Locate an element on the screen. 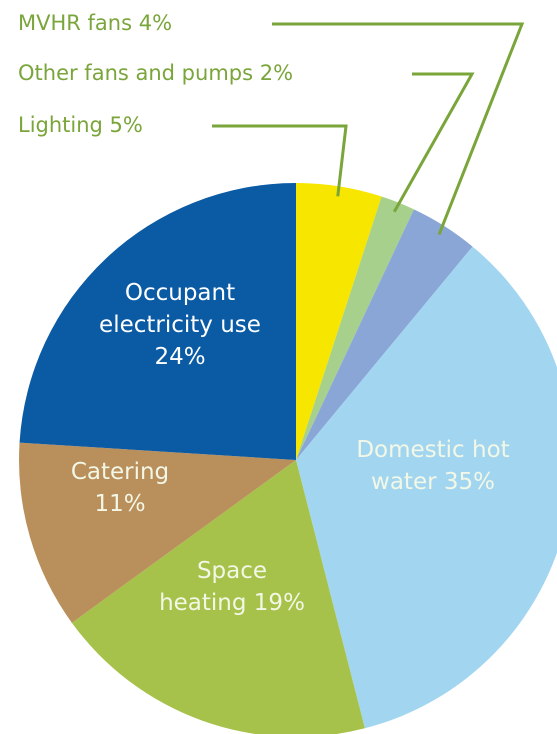 The image size is (557, 734). leader-line-mvhr-fans is located at coordinates (398, 129).